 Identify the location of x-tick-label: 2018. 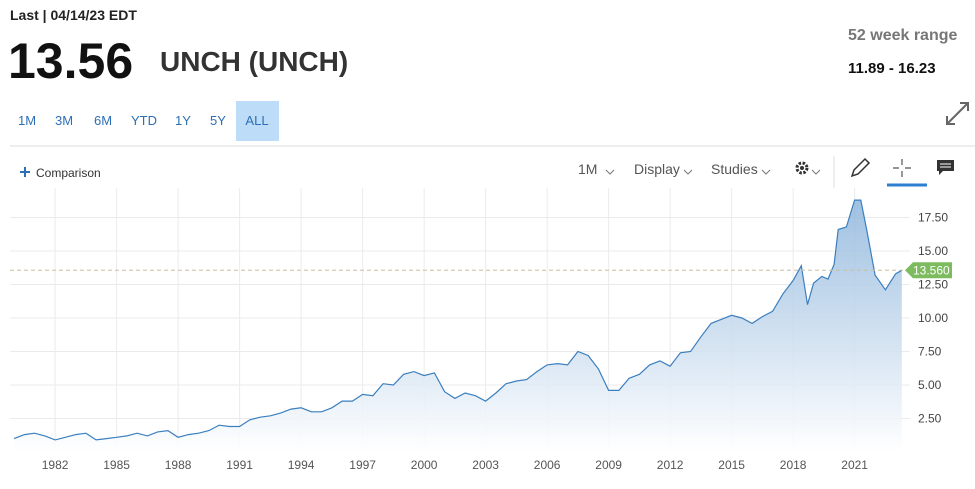
(793, 465).